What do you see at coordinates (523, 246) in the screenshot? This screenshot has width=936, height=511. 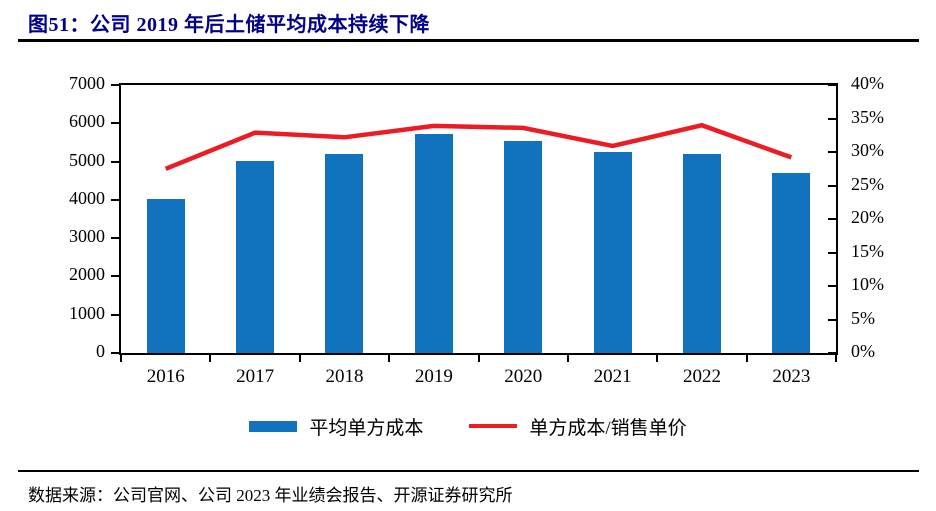 I see `bar-2020` at bounding box center [523, 246].